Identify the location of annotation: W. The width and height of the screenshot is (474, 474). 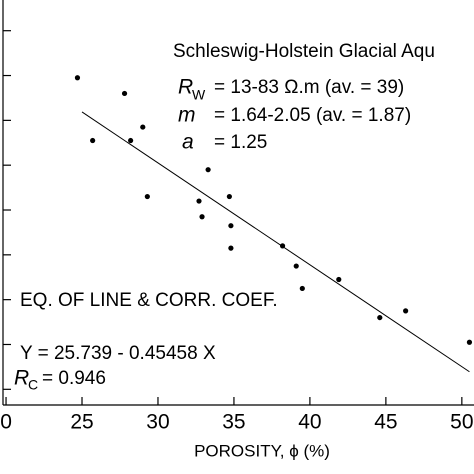
(199, 95).